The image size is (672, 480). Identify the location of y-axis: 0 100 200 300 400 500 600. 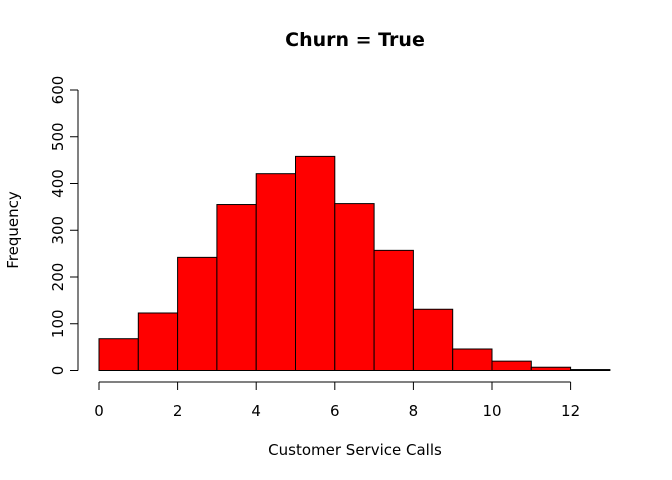
(64, 226).